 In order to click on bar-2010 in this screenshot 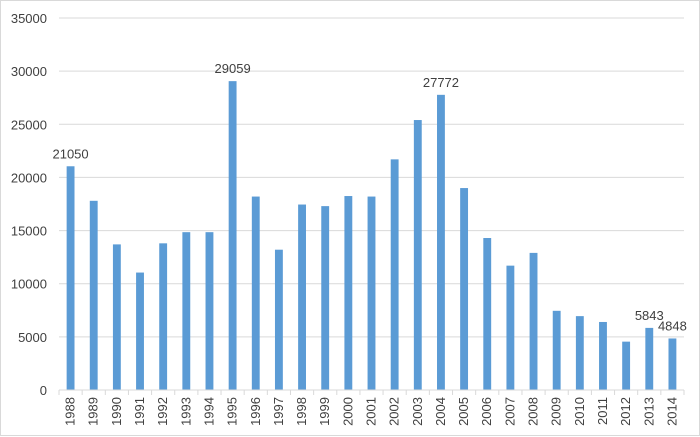, I will do `click(579, 353)`.